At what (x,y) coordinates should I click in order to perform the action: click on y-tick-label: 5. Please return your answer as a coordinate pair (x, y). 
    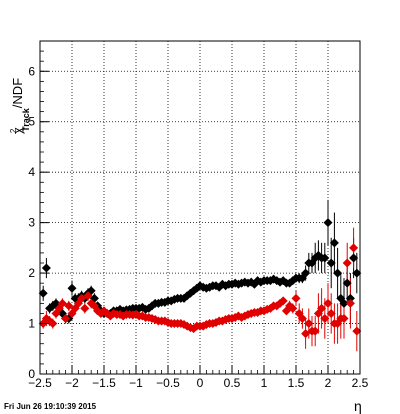
    Looking at the image, I should click on (31, 122).